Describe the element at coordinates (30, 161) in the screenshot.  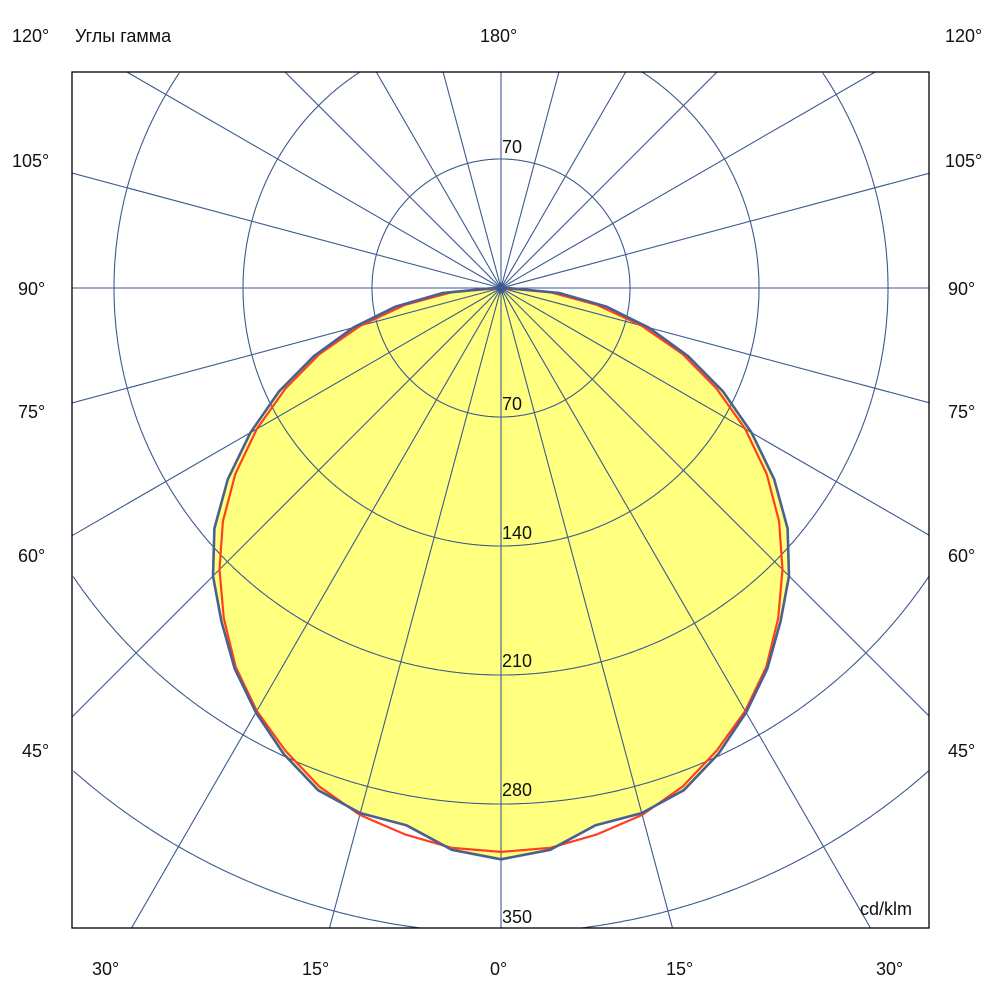
I see `angle-label-left: 105°` at that location.